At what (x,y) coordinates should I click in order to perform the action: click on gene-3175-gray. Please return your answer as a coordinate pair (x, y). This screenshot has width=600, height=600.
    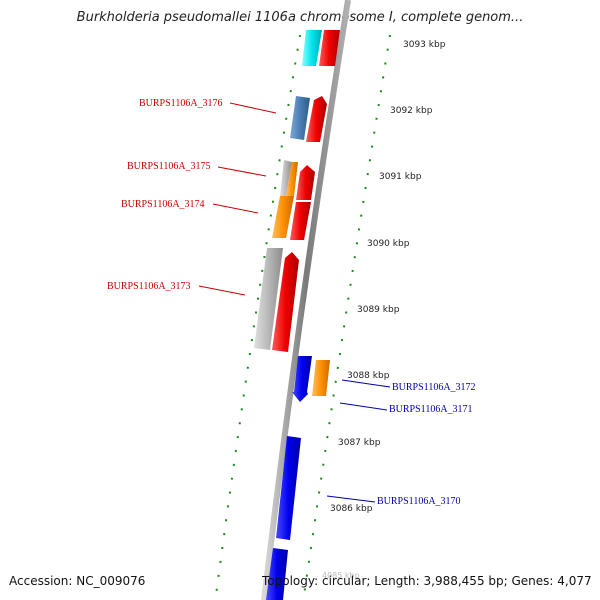
    Looking at the image, I should click on (286, 178).